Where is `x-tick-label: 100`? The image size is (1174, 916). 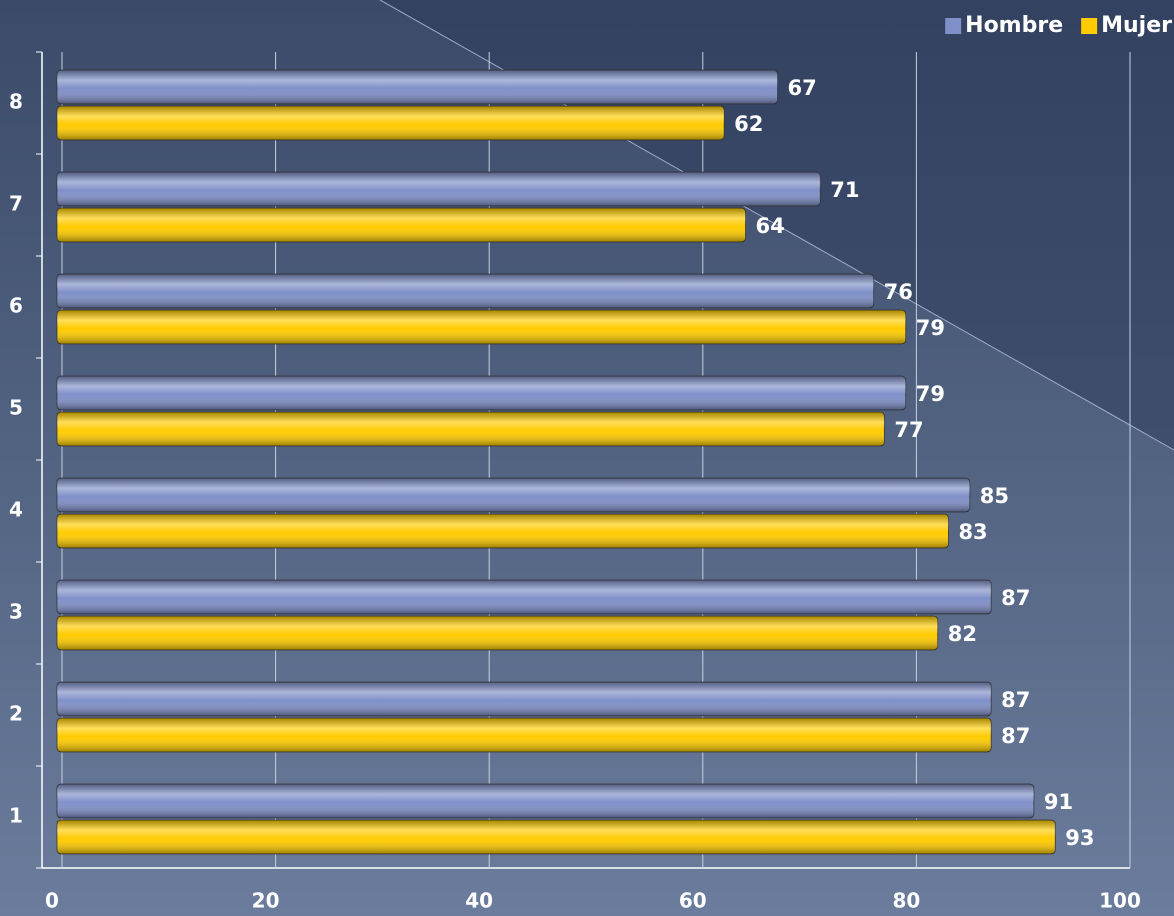
x-tick-label: 100 is located at coordinates (1120, 901).